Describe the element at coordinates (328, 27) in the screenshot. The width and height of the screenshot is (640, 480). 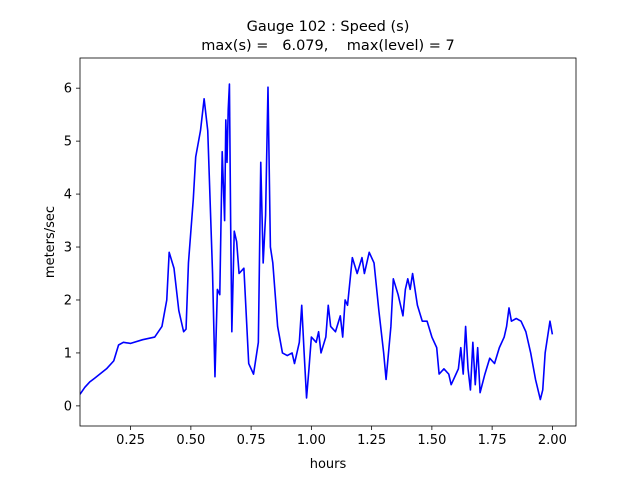
I see `chart-title: Gauge 102 : Speed (s)` at that location.